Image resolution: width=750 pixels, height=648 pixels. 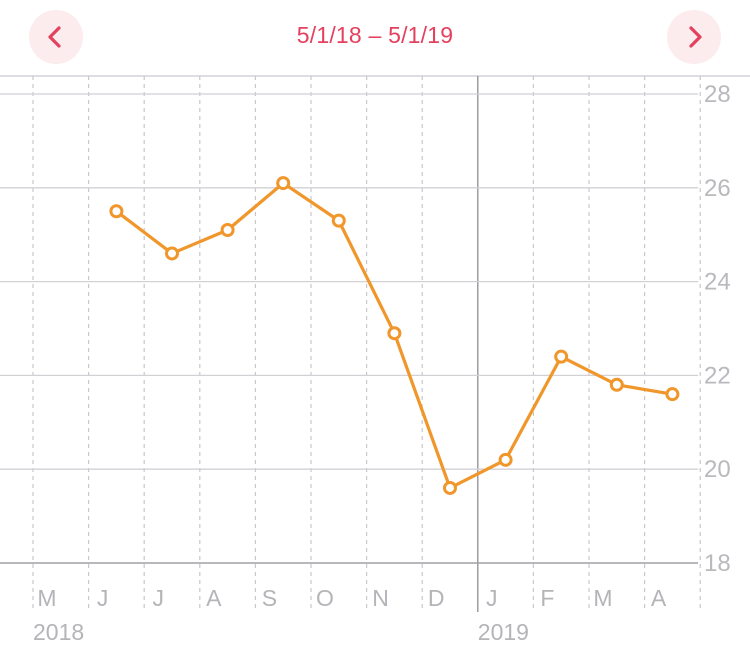 What do you see at coordinates (717, 469) in the screenshot?
I see `y-tick-label: 20` at bounding box center [717, 469].